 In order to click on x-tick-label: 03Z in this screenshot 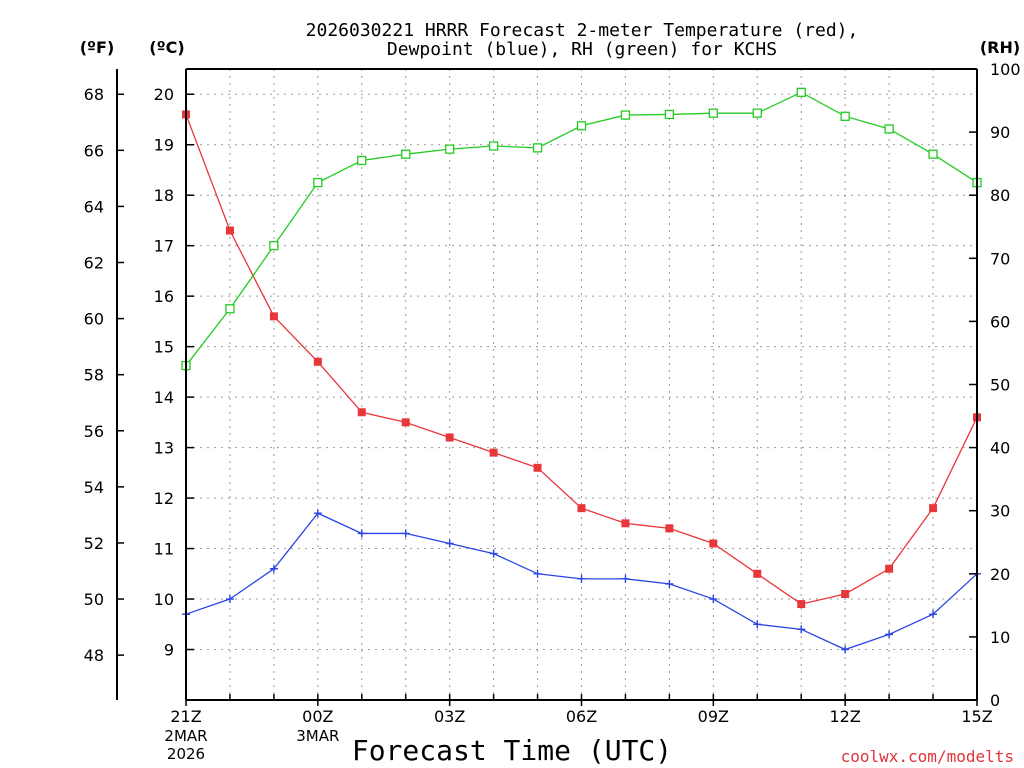, I will do `click(449, 716)`.